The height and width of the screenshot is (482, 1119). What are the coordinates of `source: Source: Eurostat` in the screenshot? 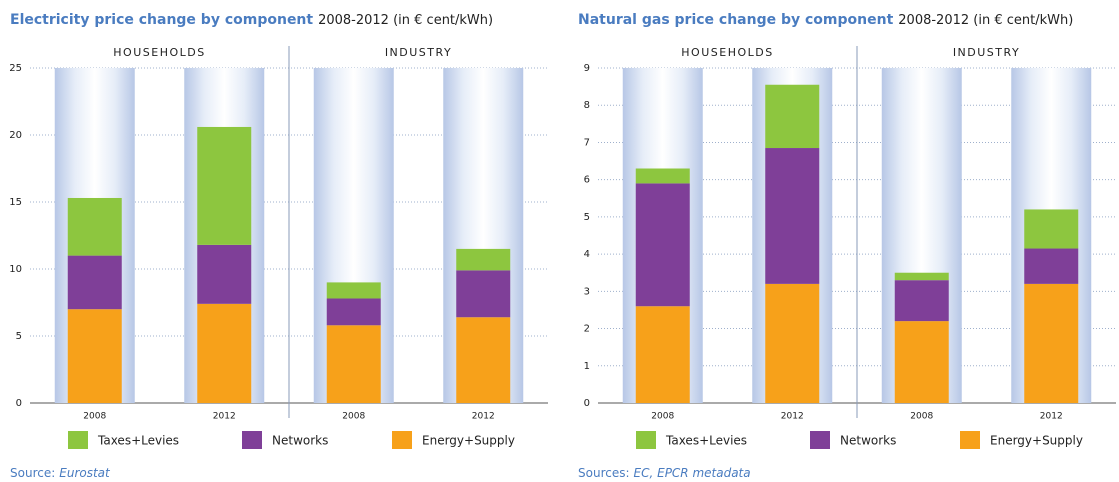 It's located at (60, 473).